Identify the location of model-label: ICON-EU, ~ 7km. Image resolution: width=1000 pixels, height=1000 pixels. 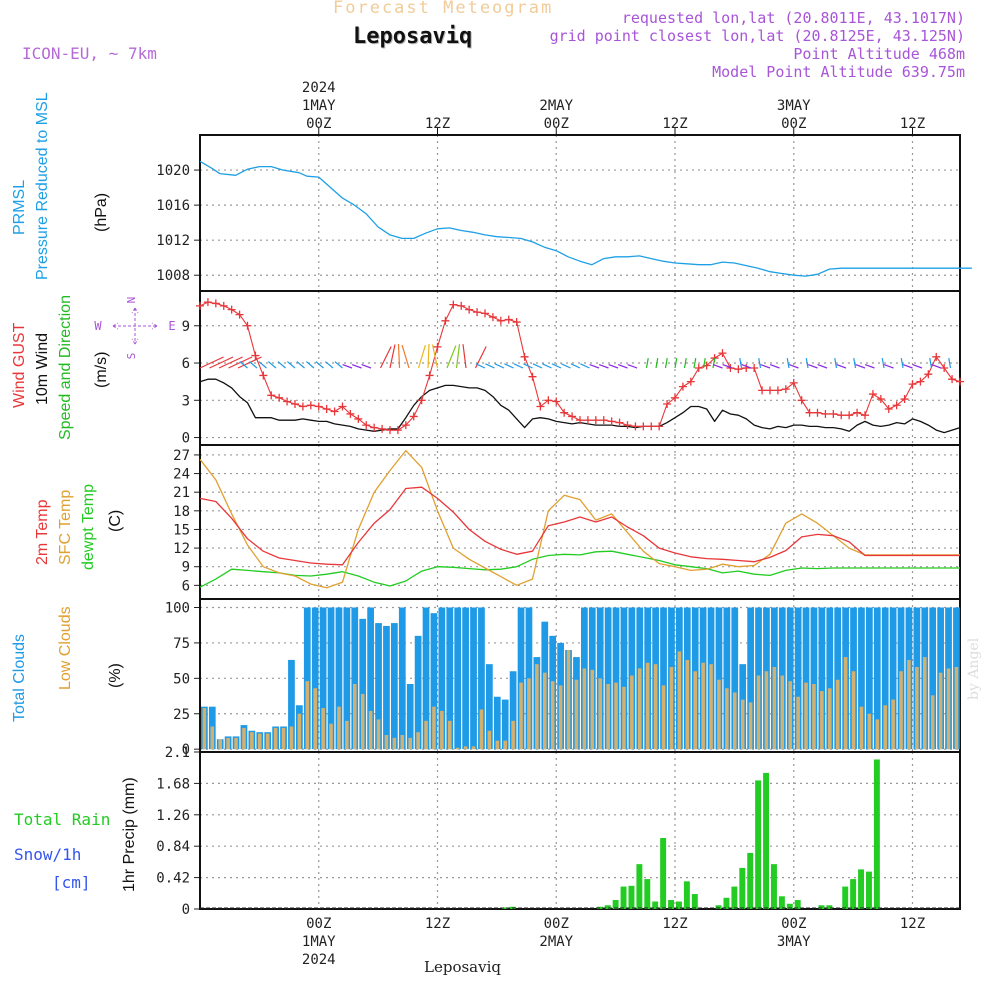
(89, 53).